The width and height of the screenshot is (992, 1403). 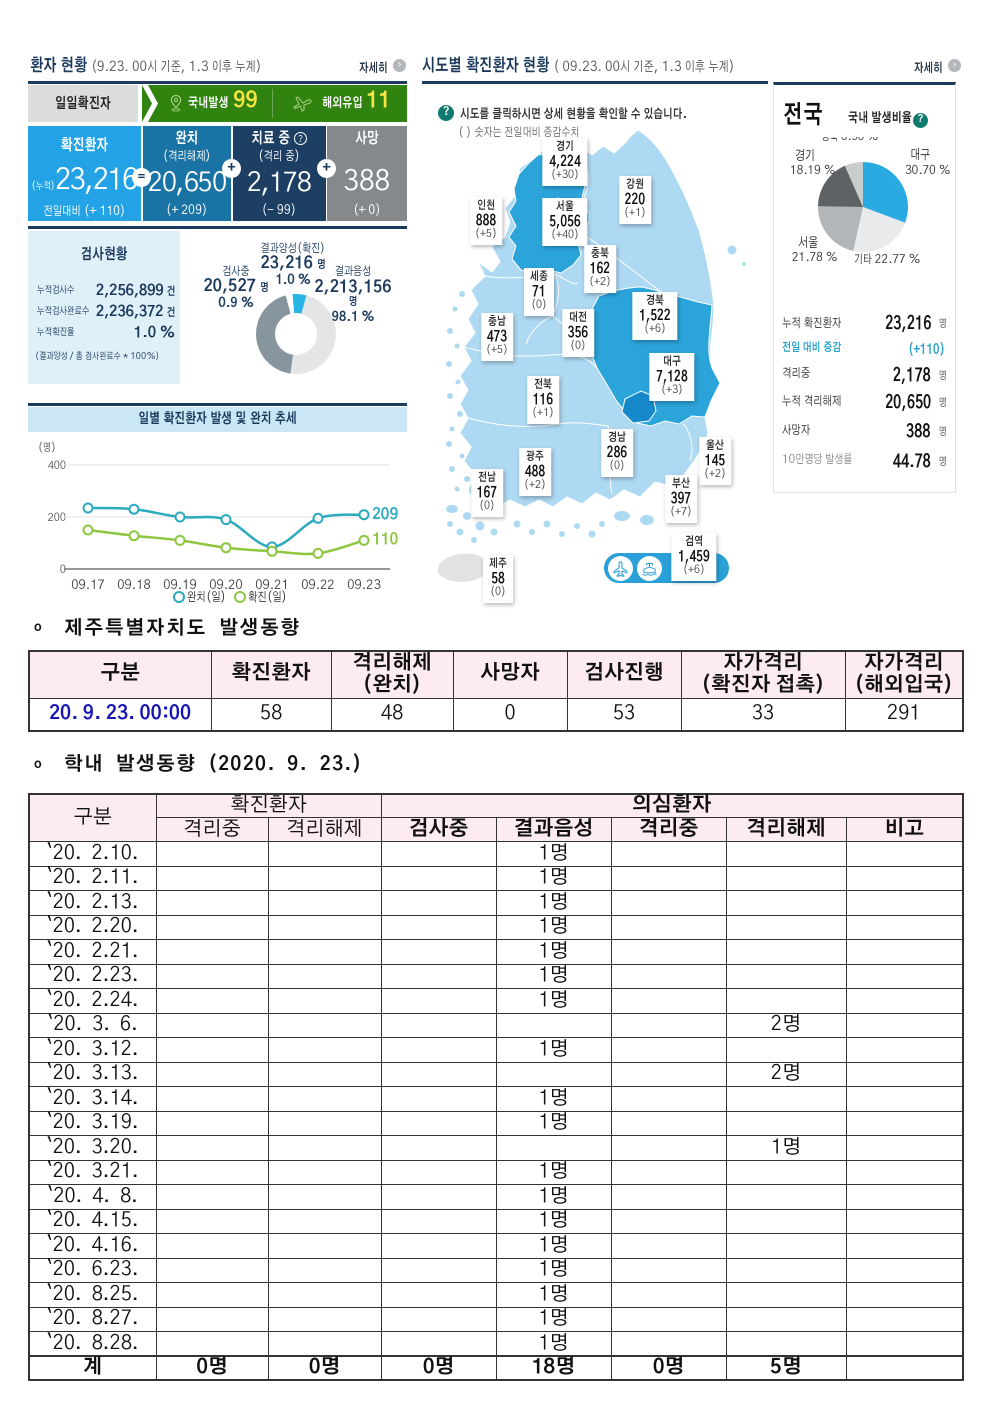 I want to click on svg-text: 09.22, so click(x=317, y=585).